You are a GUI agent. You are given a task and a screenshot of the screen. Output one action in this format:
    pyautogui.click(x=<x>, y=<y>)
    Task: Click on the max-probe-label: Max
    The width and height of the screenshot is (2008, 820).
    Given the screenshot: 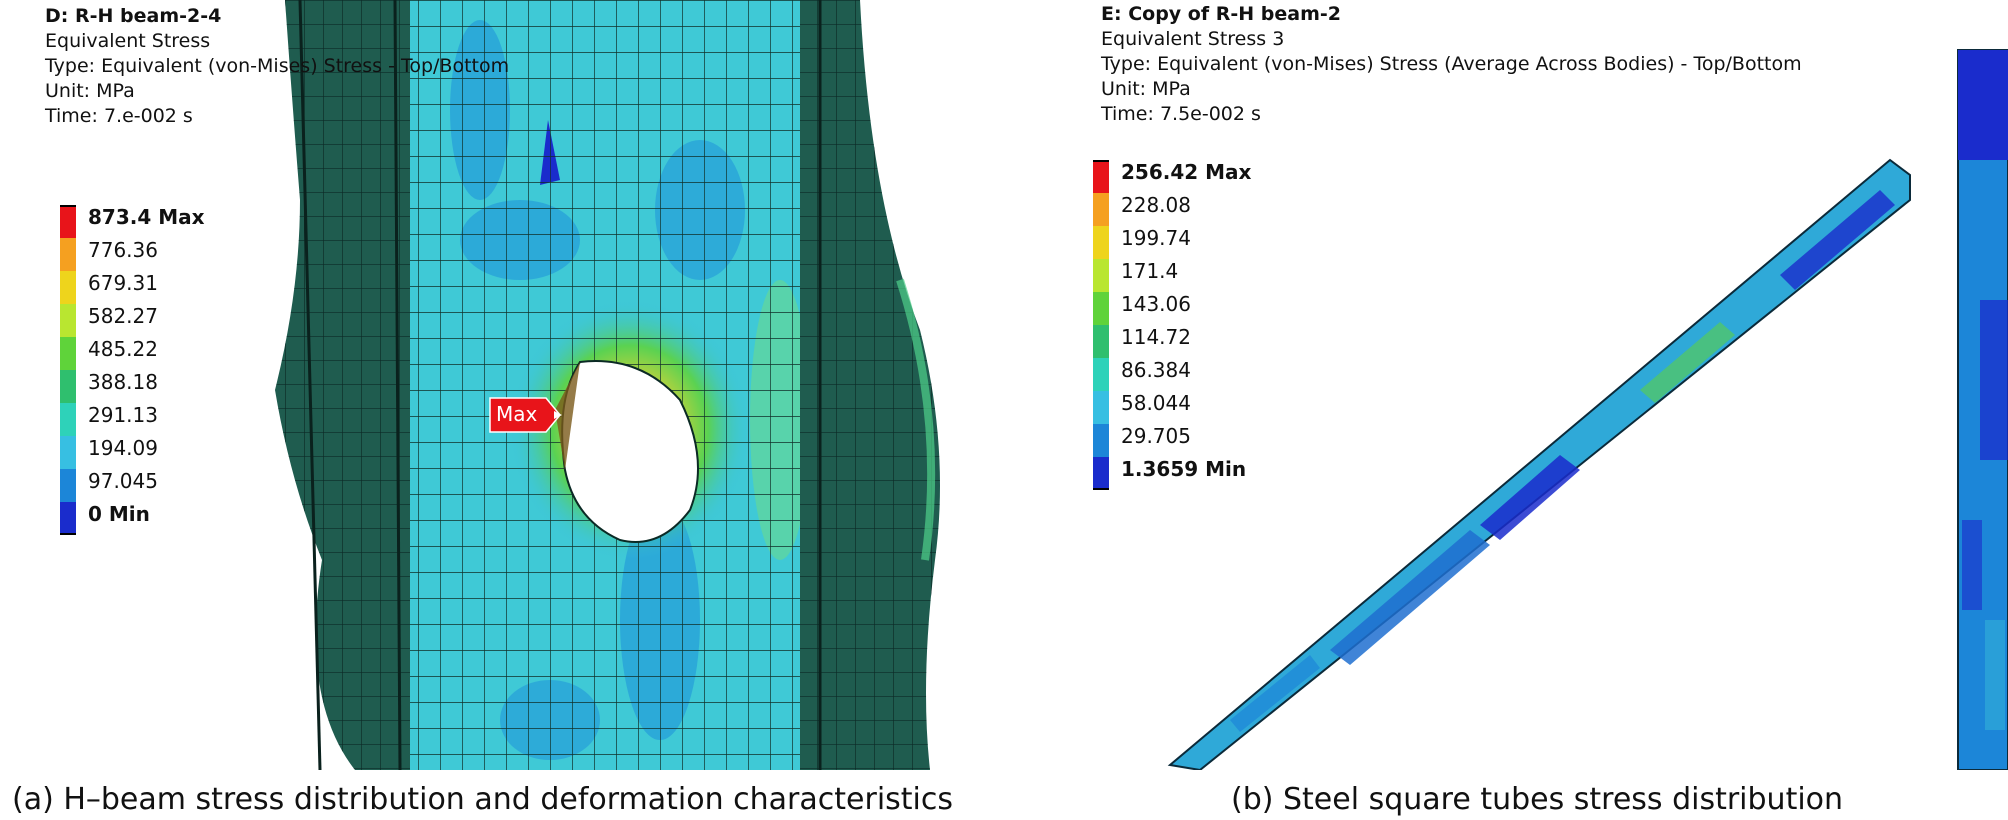 What is the action you would take?
    pyautogui.click(x=517, y=414)
    